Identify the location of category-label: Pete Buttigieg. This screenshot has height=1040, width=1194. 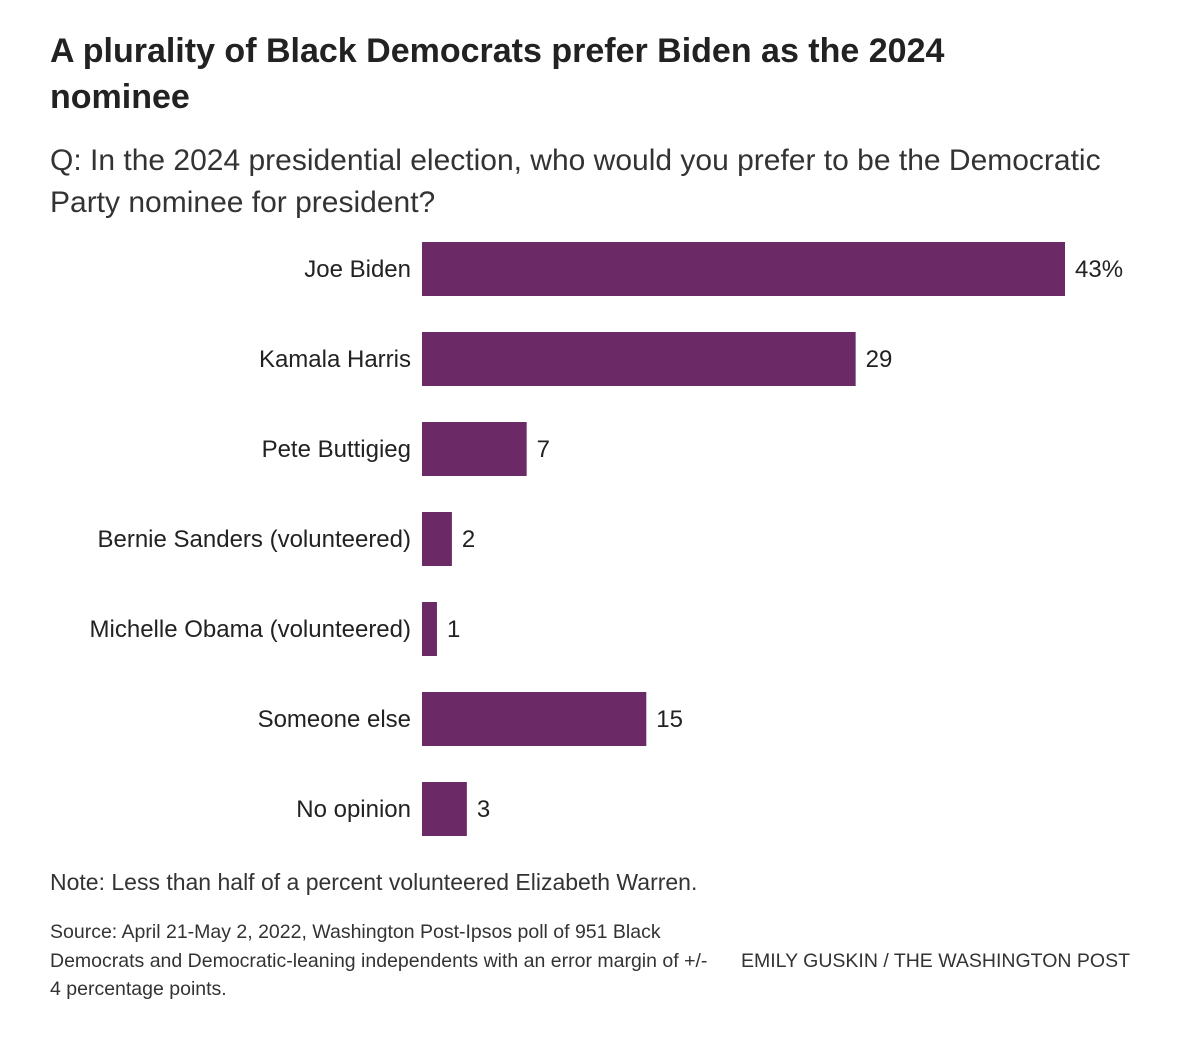
(336, 449).